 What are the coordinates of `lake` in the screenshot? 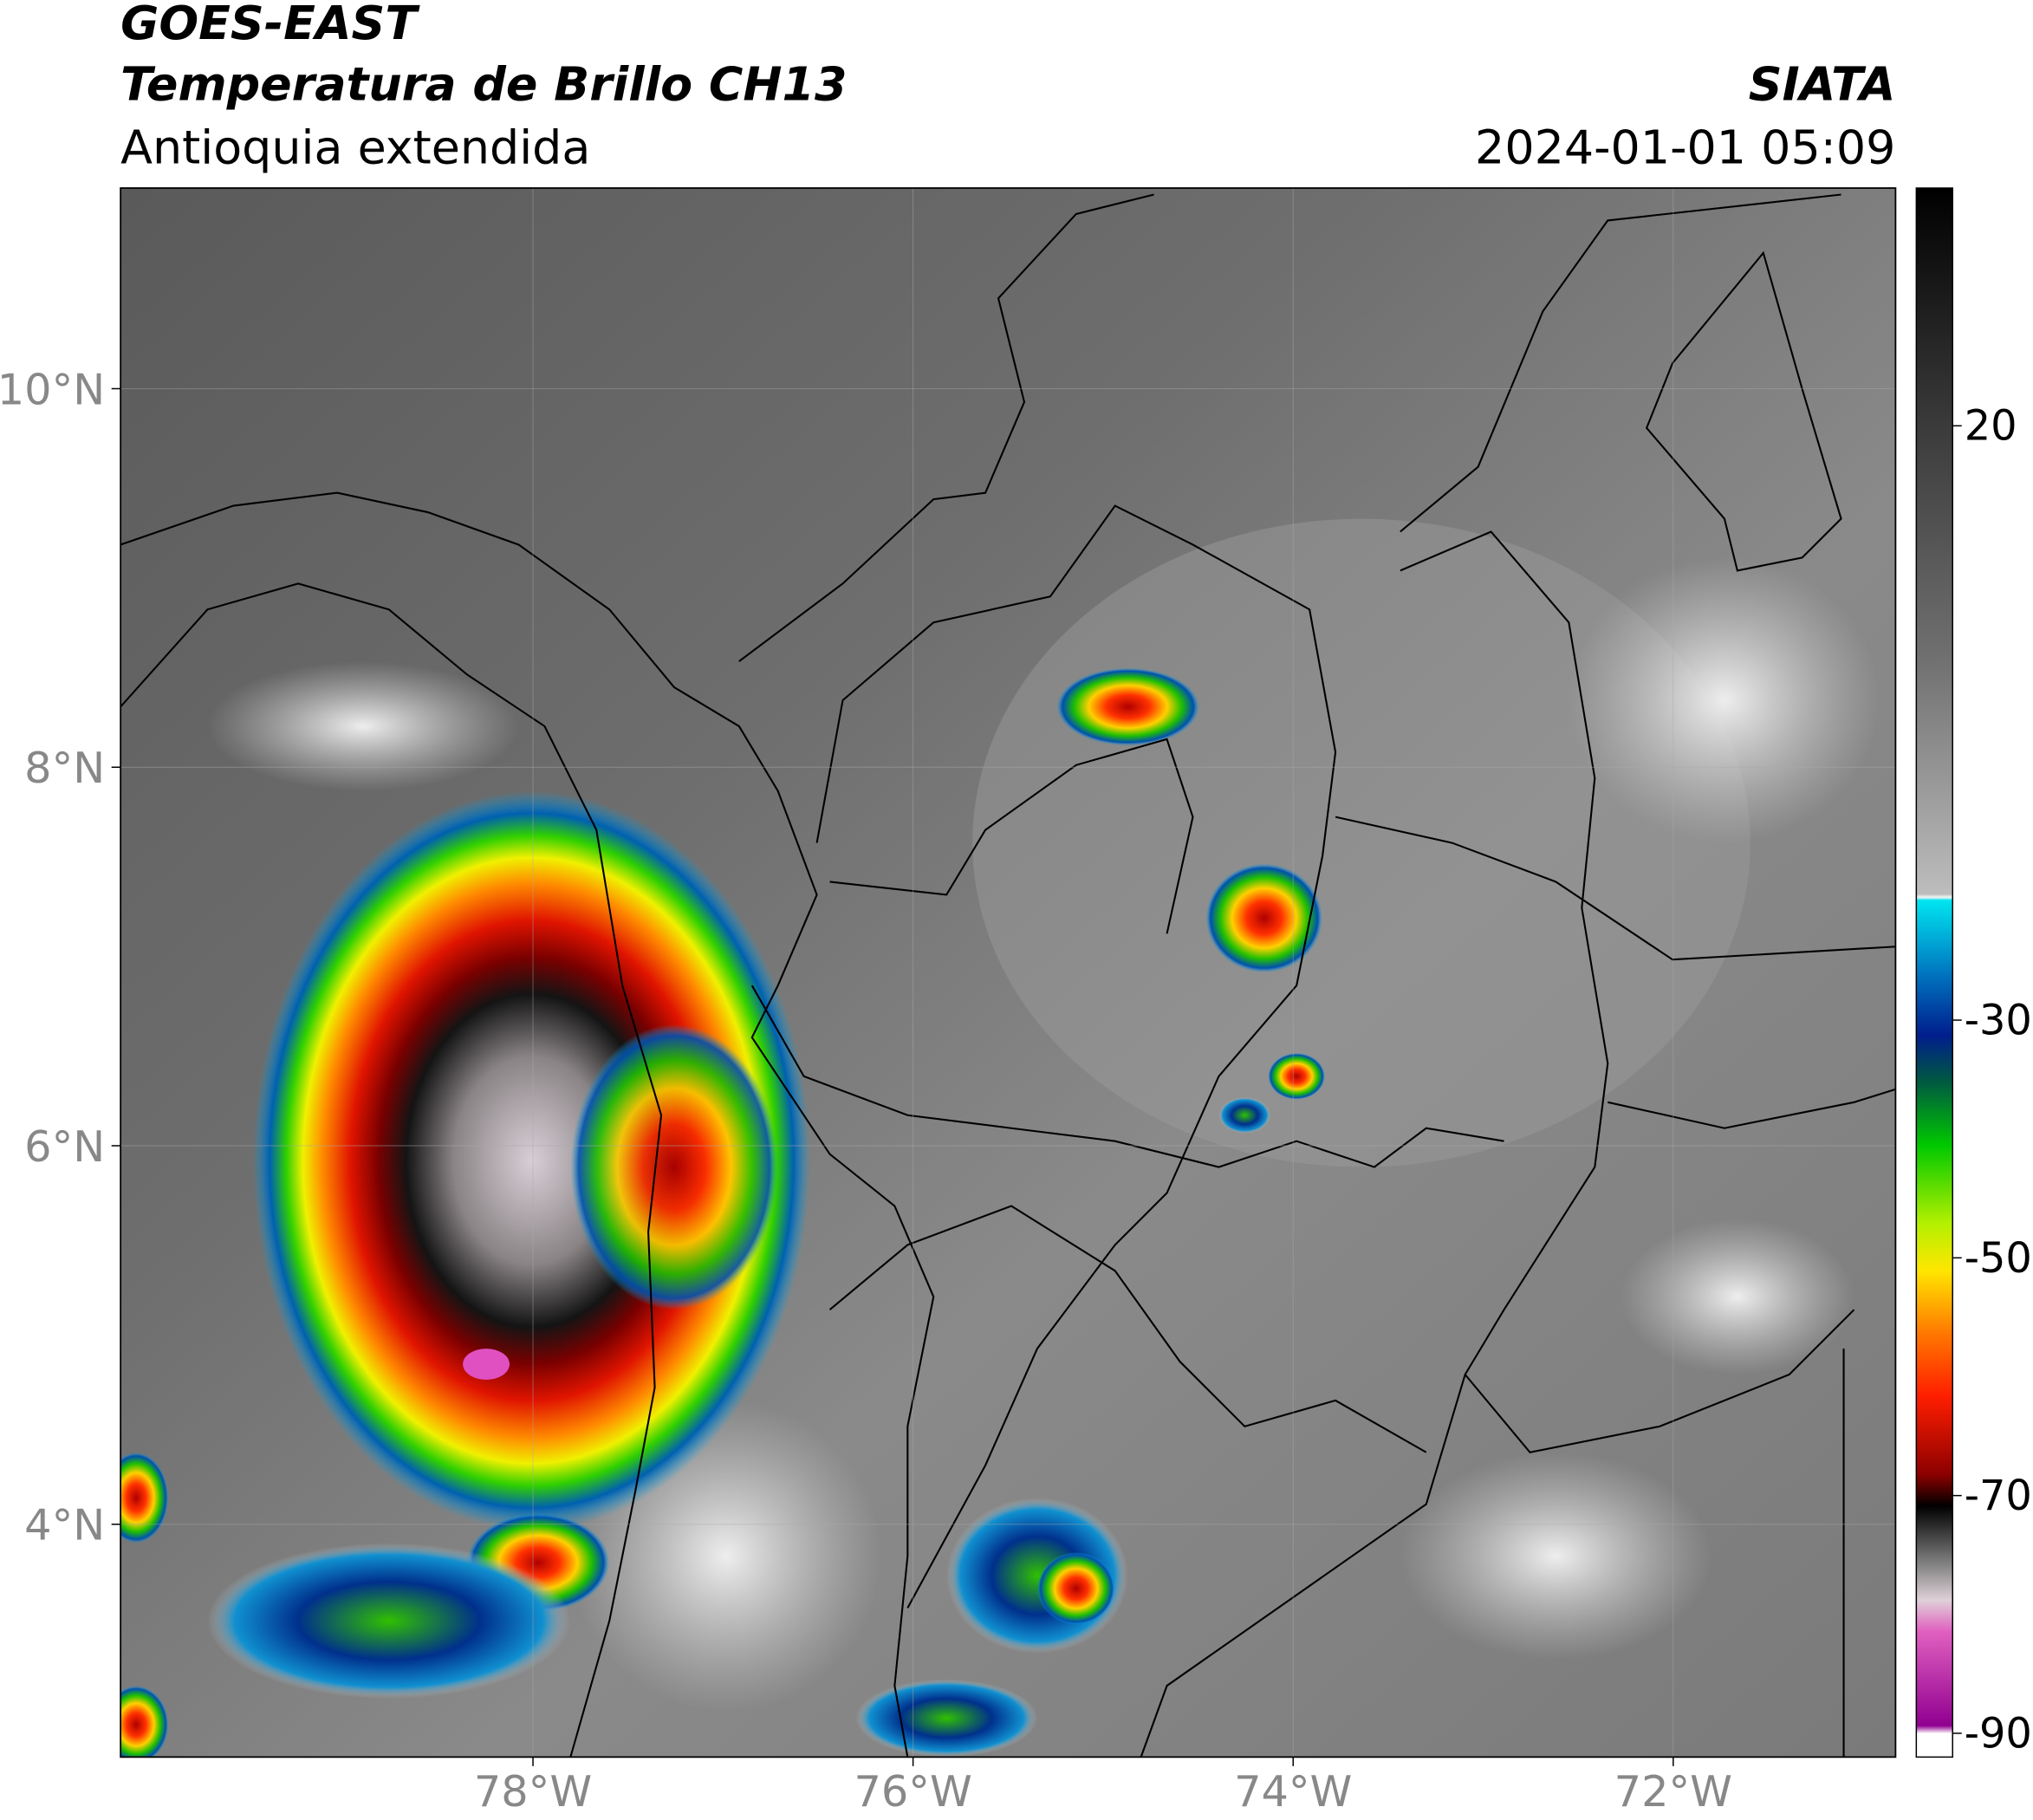 It's located at (1743, 411).